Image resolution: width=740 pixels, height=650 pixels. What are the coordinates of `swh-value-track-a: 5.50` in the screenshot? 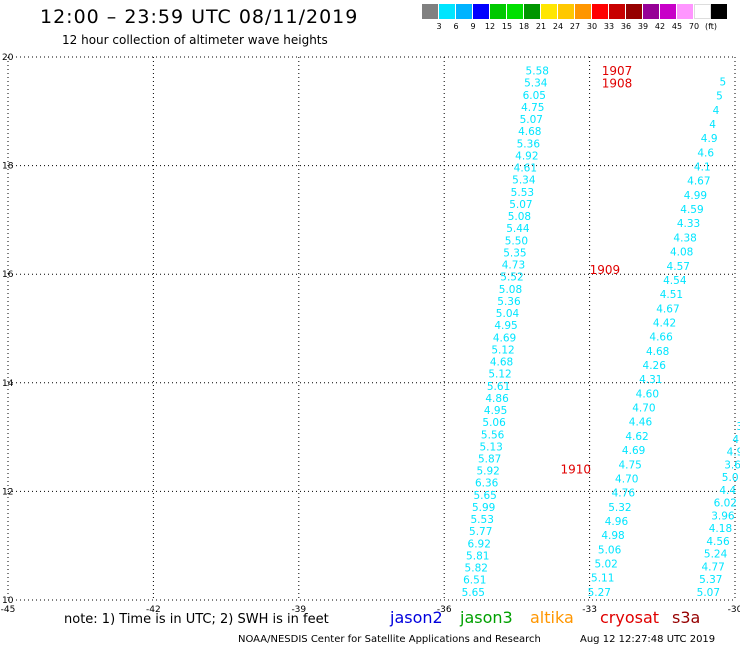 It's located at (516, 241).